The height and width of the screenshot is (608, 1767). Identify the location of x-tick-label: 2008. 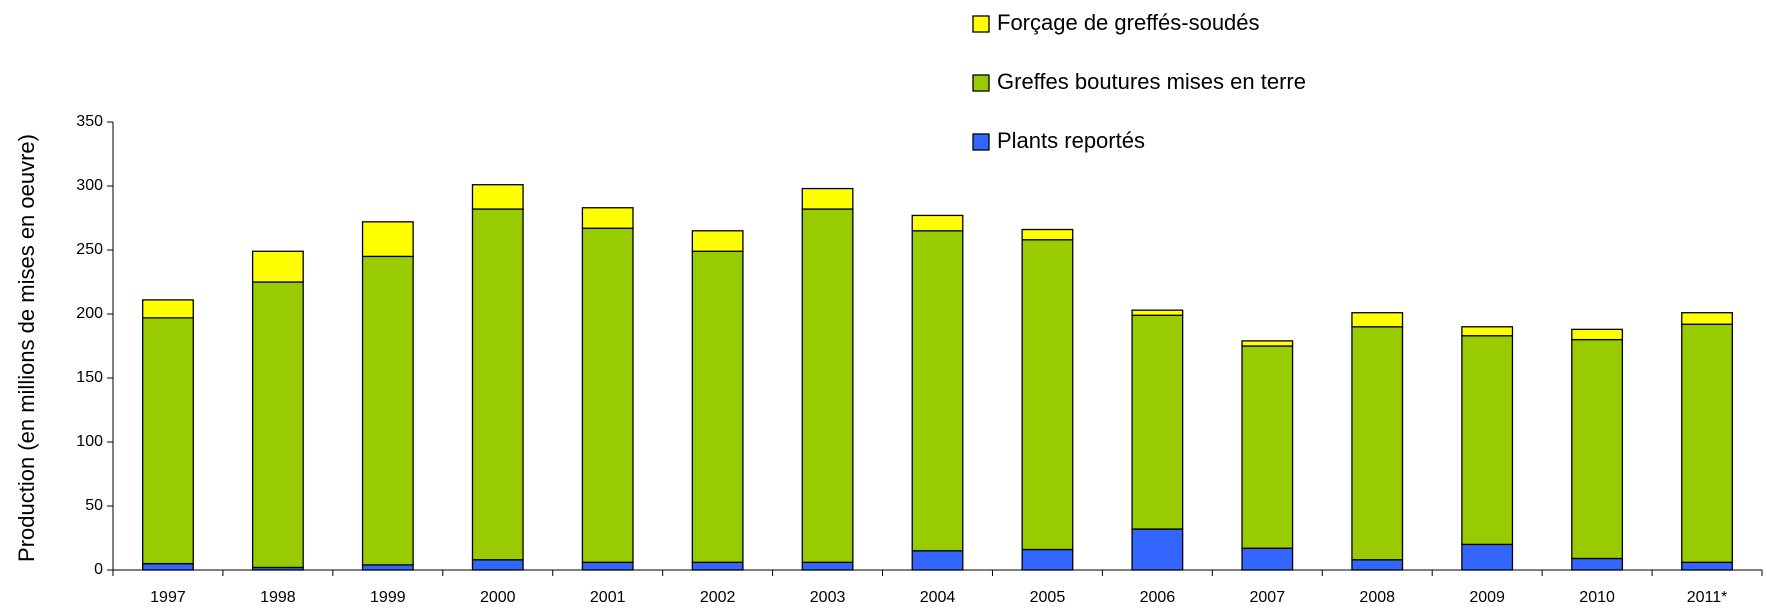
(1377, 597).